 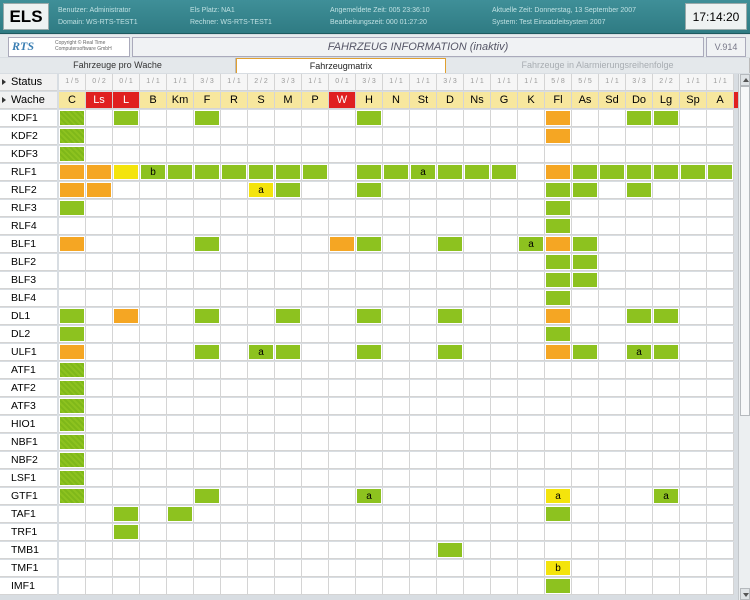 I want to click on wache-header-m: M, so click(x=288, y=100).